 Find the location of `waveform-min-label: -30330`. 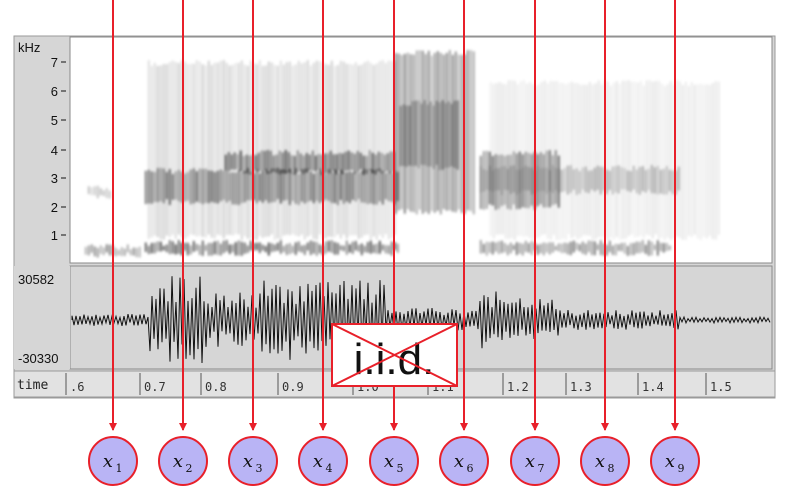

waveform-min-label: -30330 is located at coordinates (38, 358).